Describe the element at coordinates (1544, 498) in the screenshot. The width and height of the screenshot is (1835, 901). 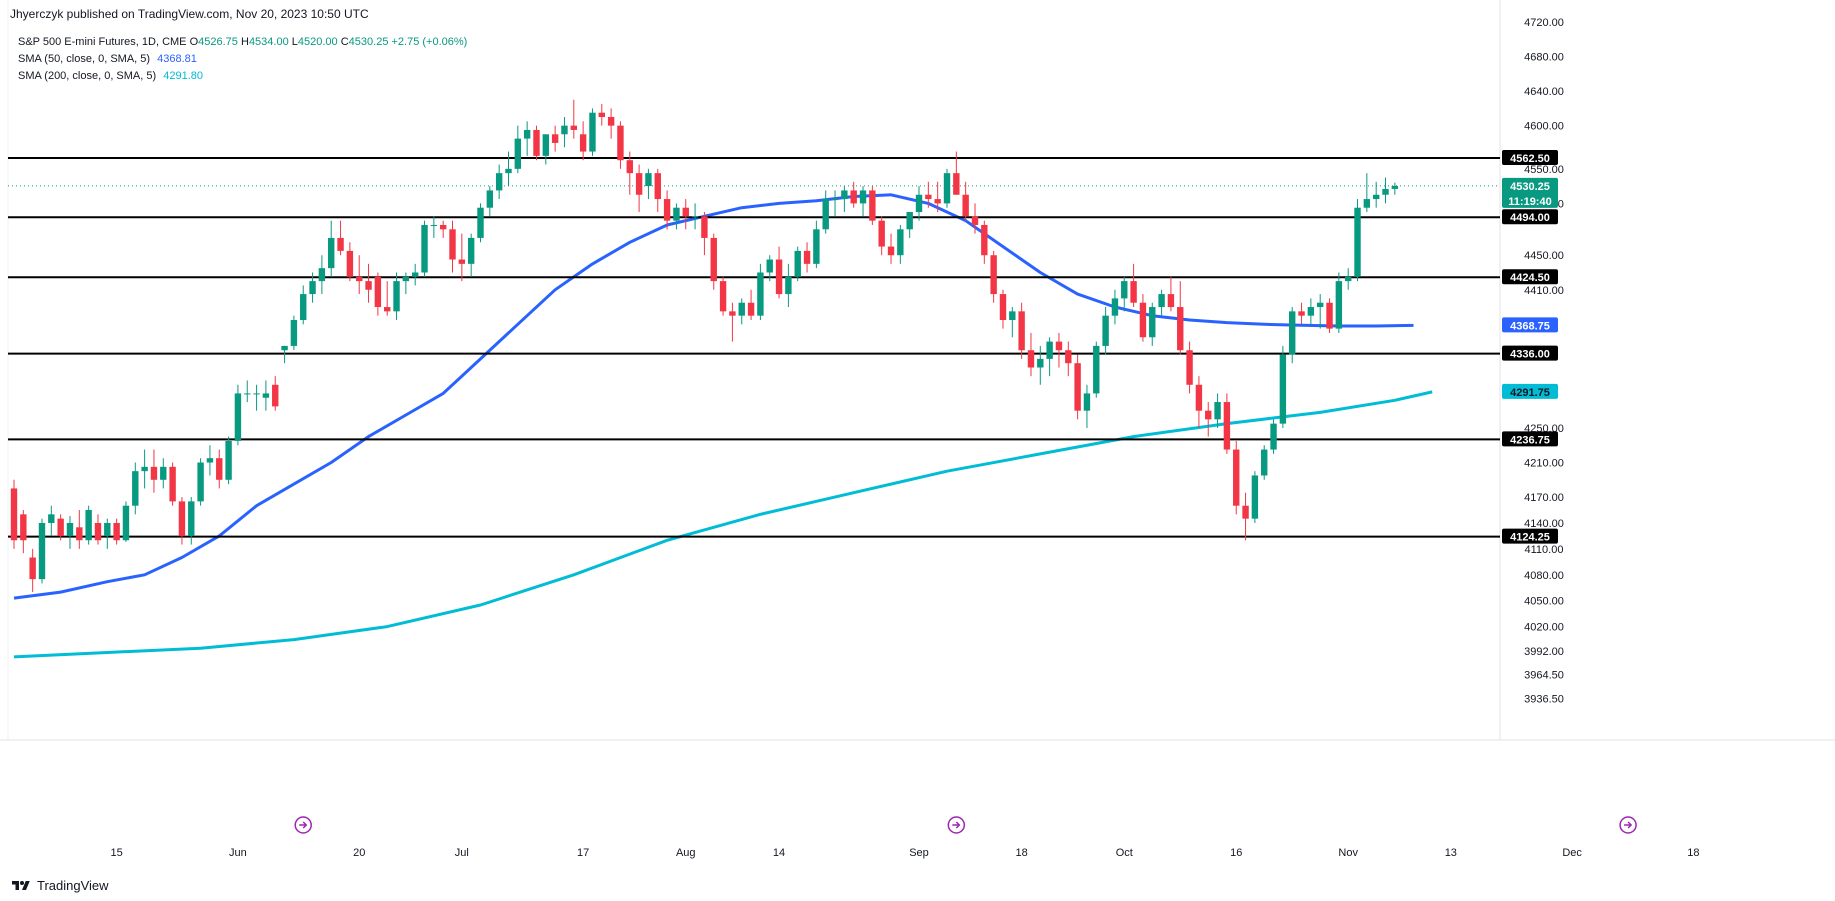
I see `y-tick-label: 4170.00` at that location.